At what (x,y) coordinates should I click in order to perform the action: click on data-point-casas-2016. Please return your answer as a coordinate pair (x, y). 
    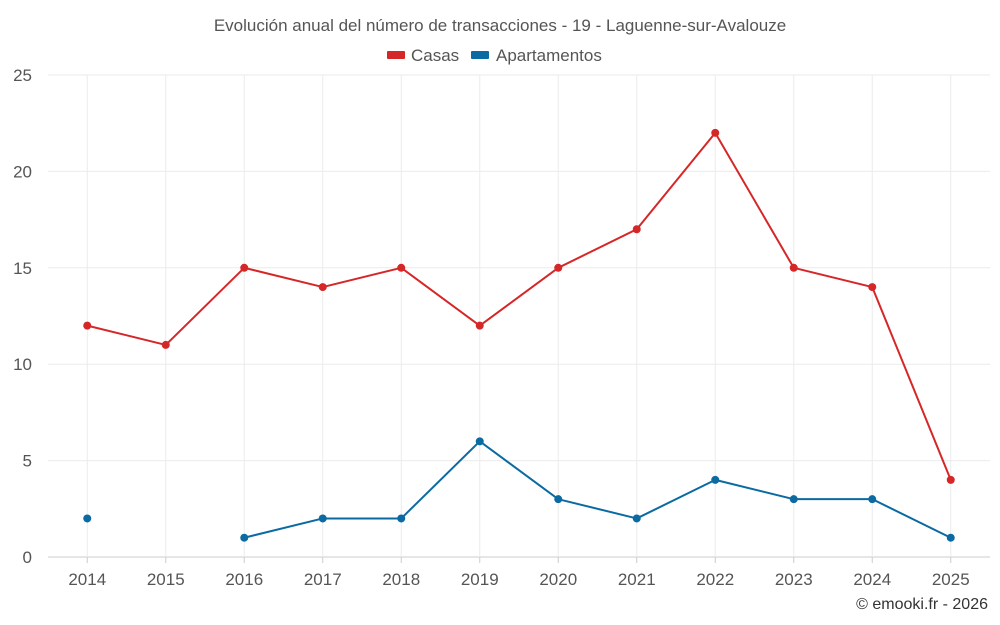
    Looking at the image, I should click on (244, 267).